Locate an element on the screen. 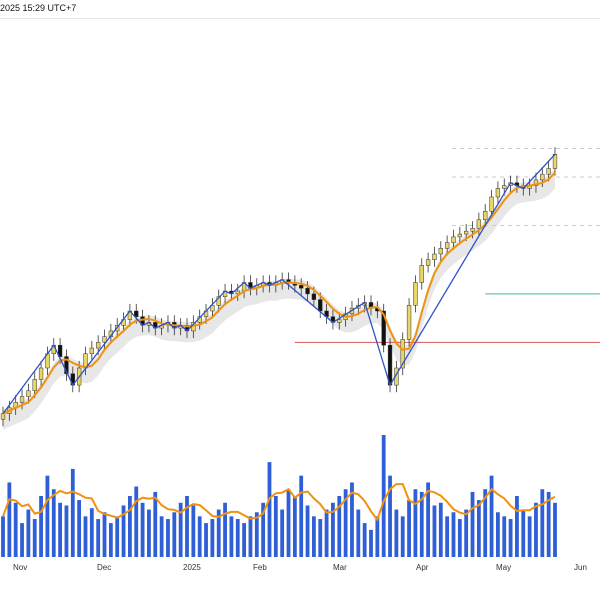  x-tick-may: May is located at coordinates (504, 567).